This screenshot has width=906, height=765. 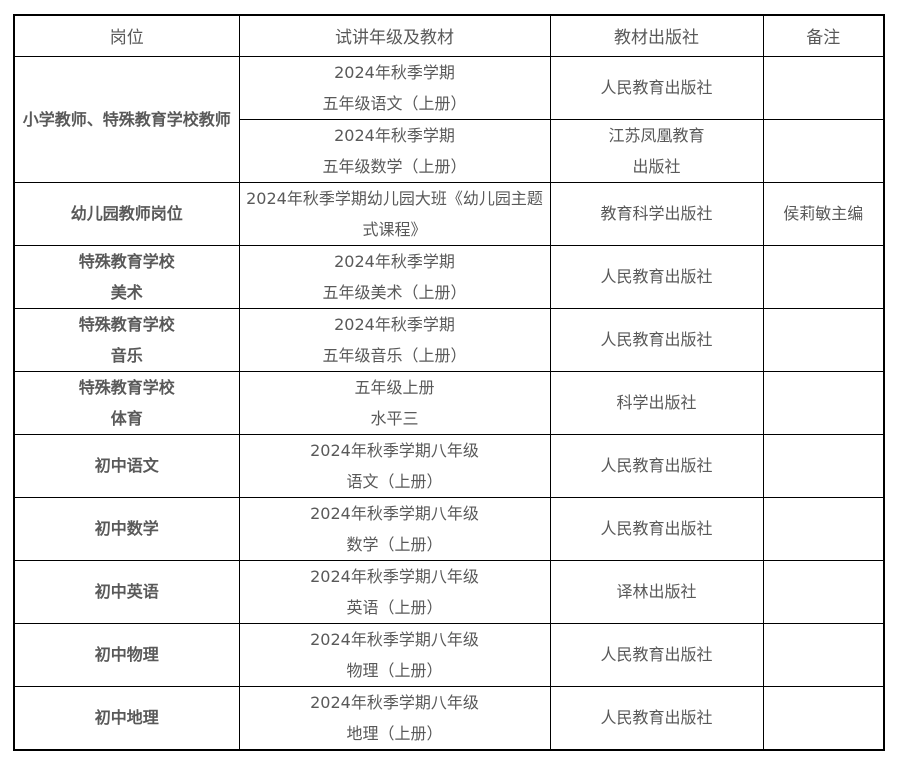 I want to click on table-row: 初中英语 2024年秋季学期八年级 英语（上册） 译林出版社, so click(x=449, y=591).